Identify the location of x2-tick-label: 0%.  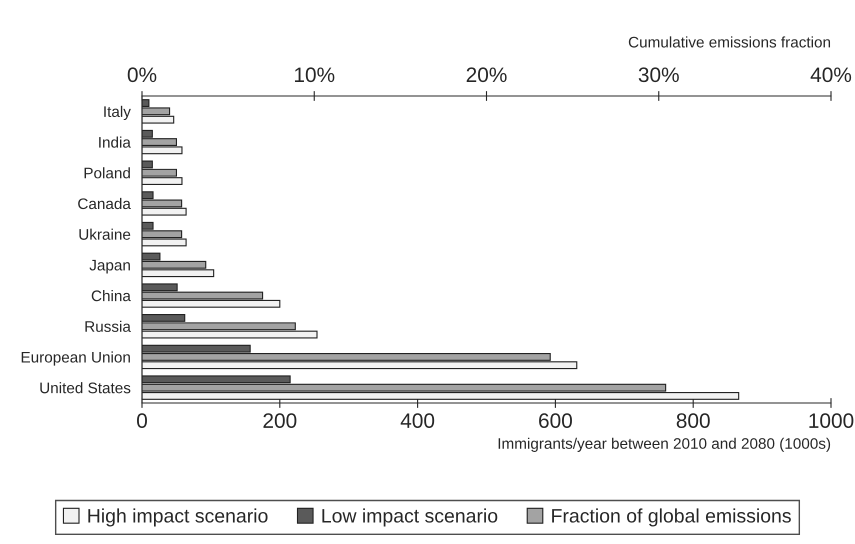
(142, 74).